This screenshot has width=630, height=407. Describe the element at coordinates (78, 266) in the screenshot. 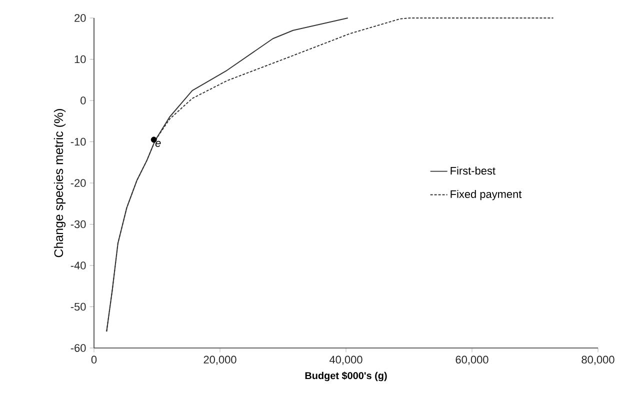

I see `y-tick-label: -40` at that location.